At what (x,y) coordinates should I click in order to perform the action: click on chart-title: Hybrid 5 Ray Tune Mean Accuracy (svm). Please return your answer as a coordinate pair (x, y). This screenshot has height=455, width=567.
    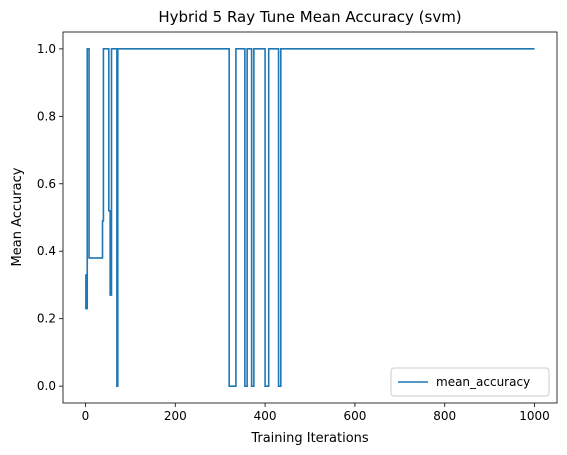
    Looking at the image, I should click on (309, 17).